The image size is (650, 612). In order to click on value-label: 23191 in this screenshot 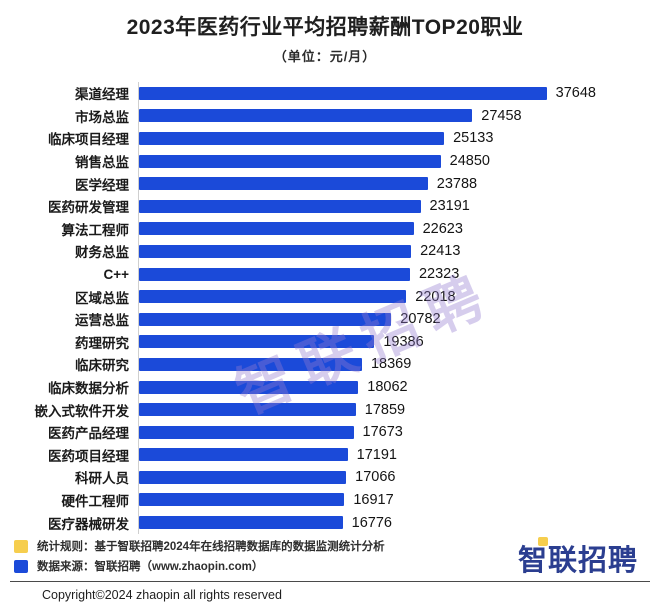, I will do `click(449, 206)`.